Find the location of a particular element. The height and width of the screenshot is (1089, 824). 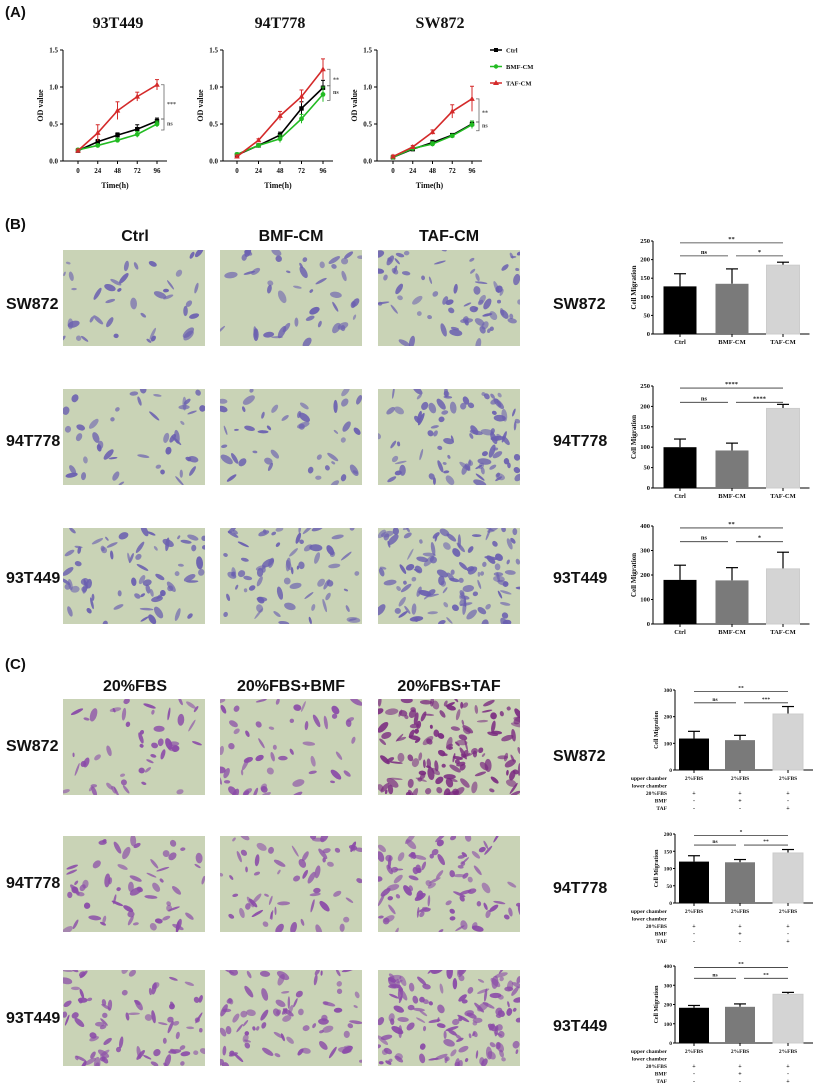

panel-a-label: (A) is located at coordinates (15, 12).